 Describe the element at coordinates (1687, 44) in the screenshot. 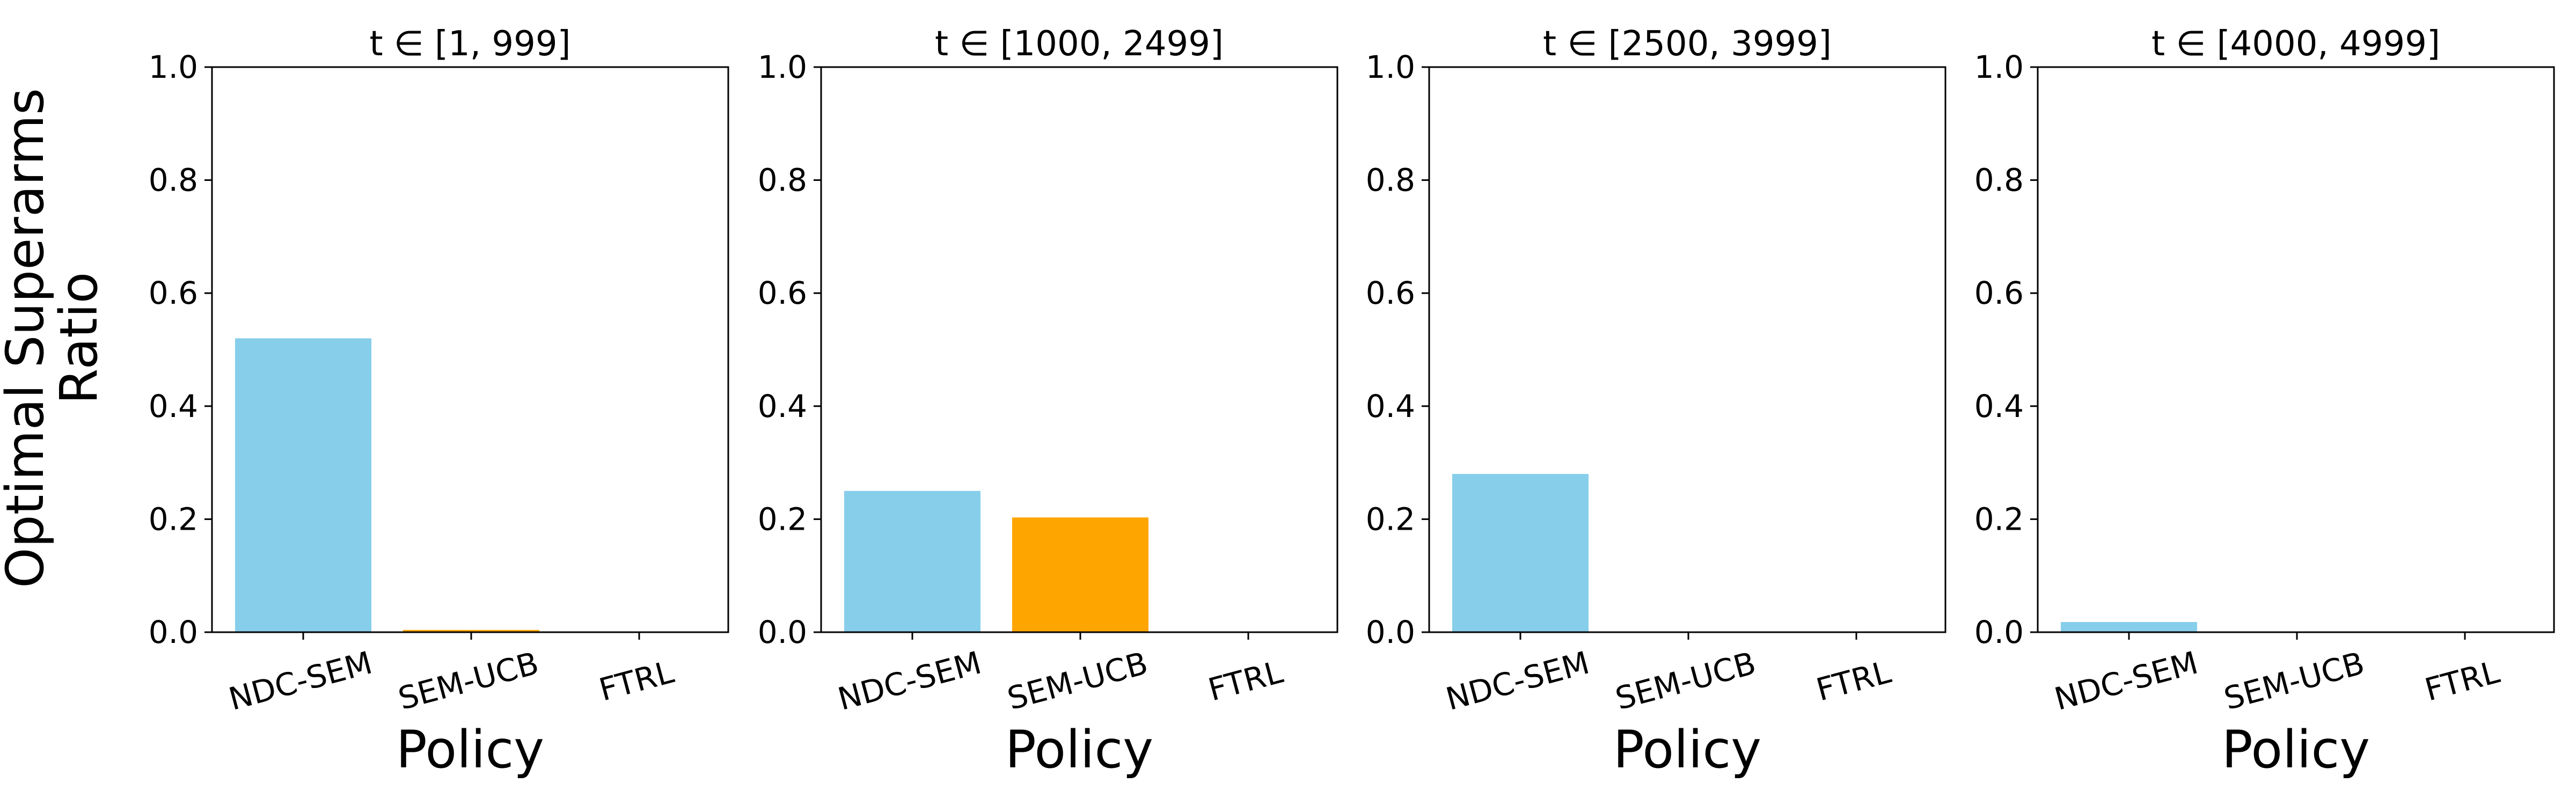

I see `panel-title: t ∈ [2500, 3999]` at that location.